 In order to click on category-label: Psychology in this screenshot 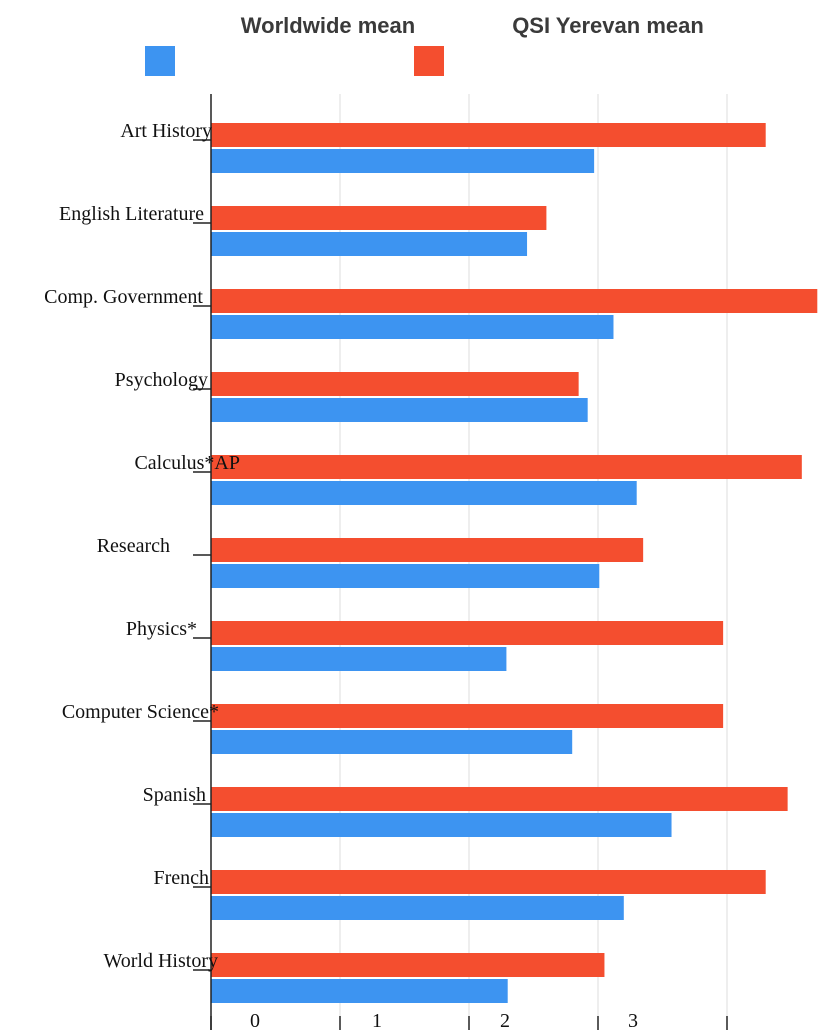, I will do `click(161, 380)`.